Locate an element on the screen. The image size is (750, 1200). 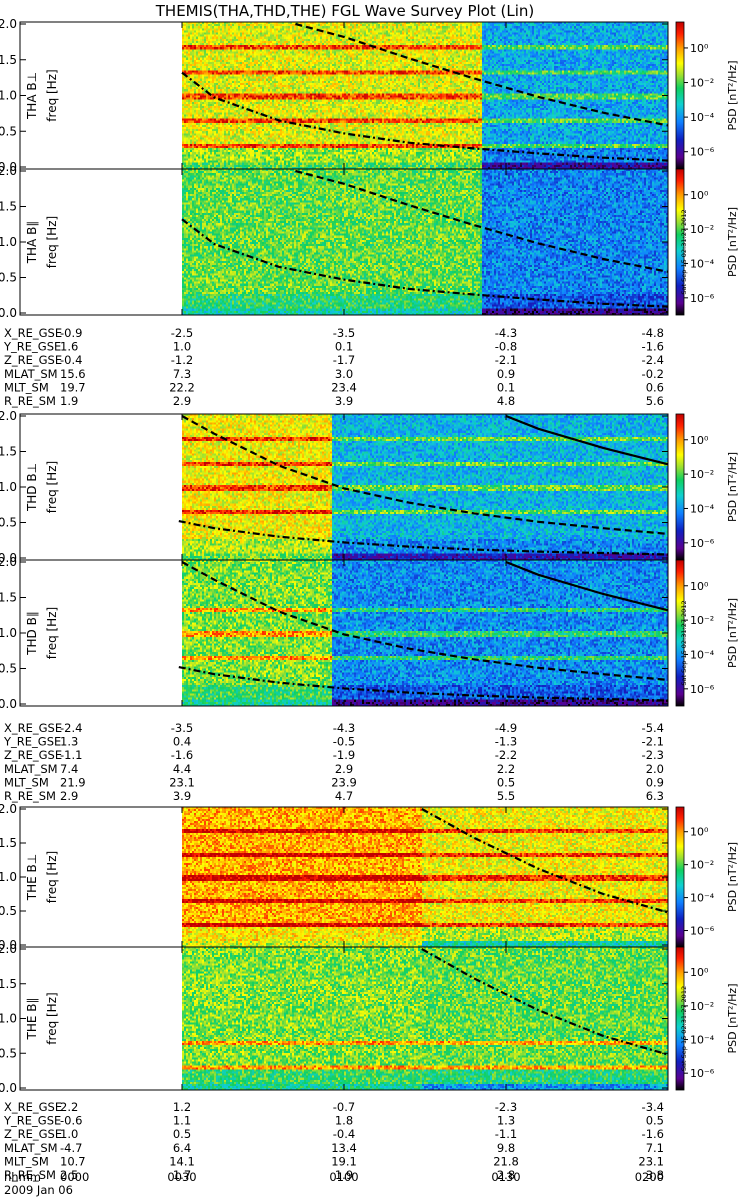
orbit-value: -1.2 is located at coordinates (182, 360).